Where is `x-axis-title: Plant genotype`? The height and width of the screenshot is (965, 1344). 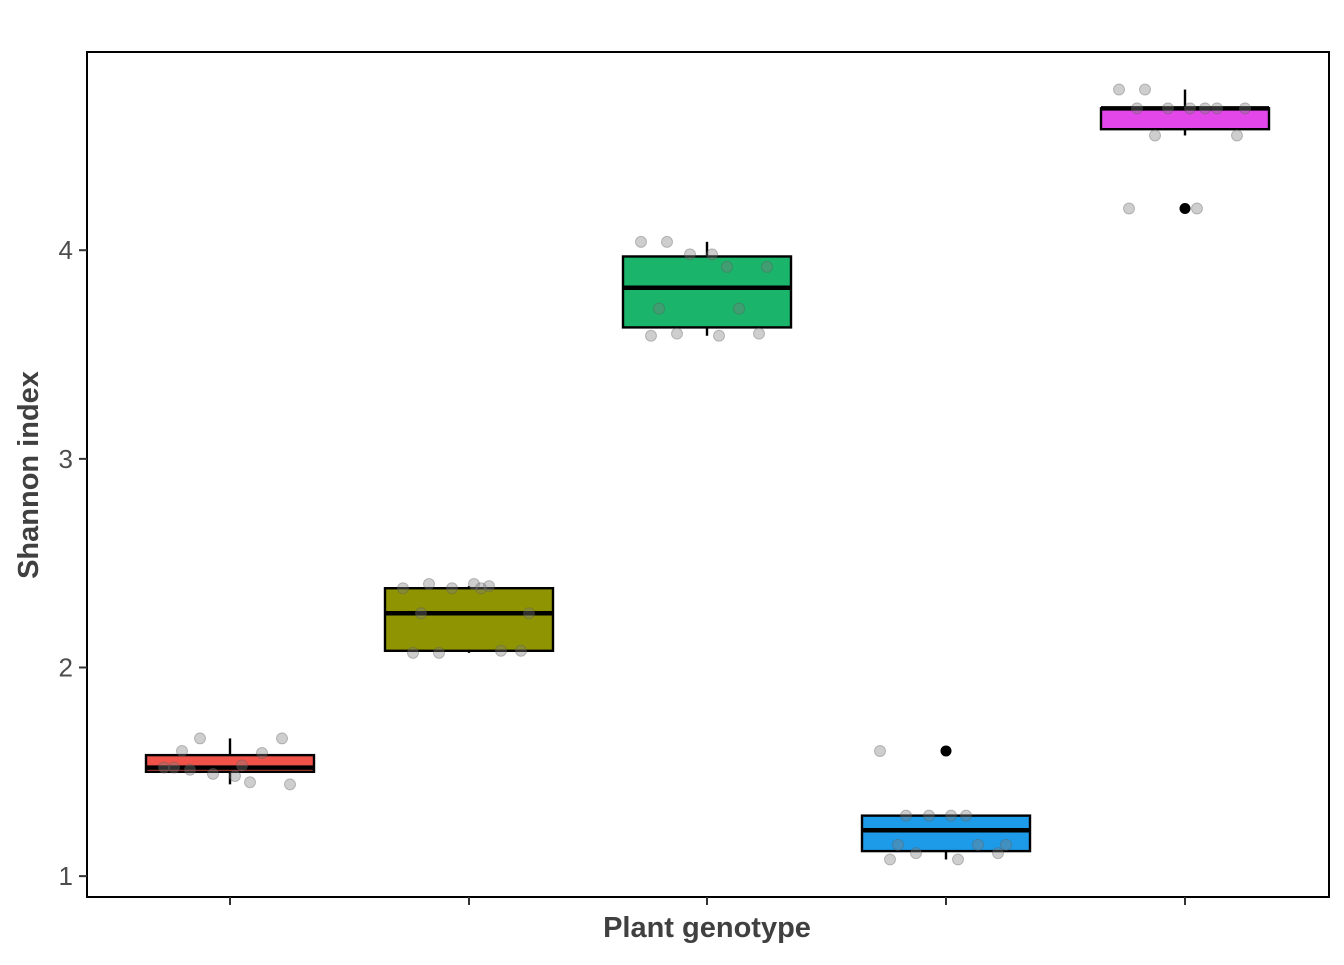 x-axis-title: Plant genotype is located at coordinates (707, 928).